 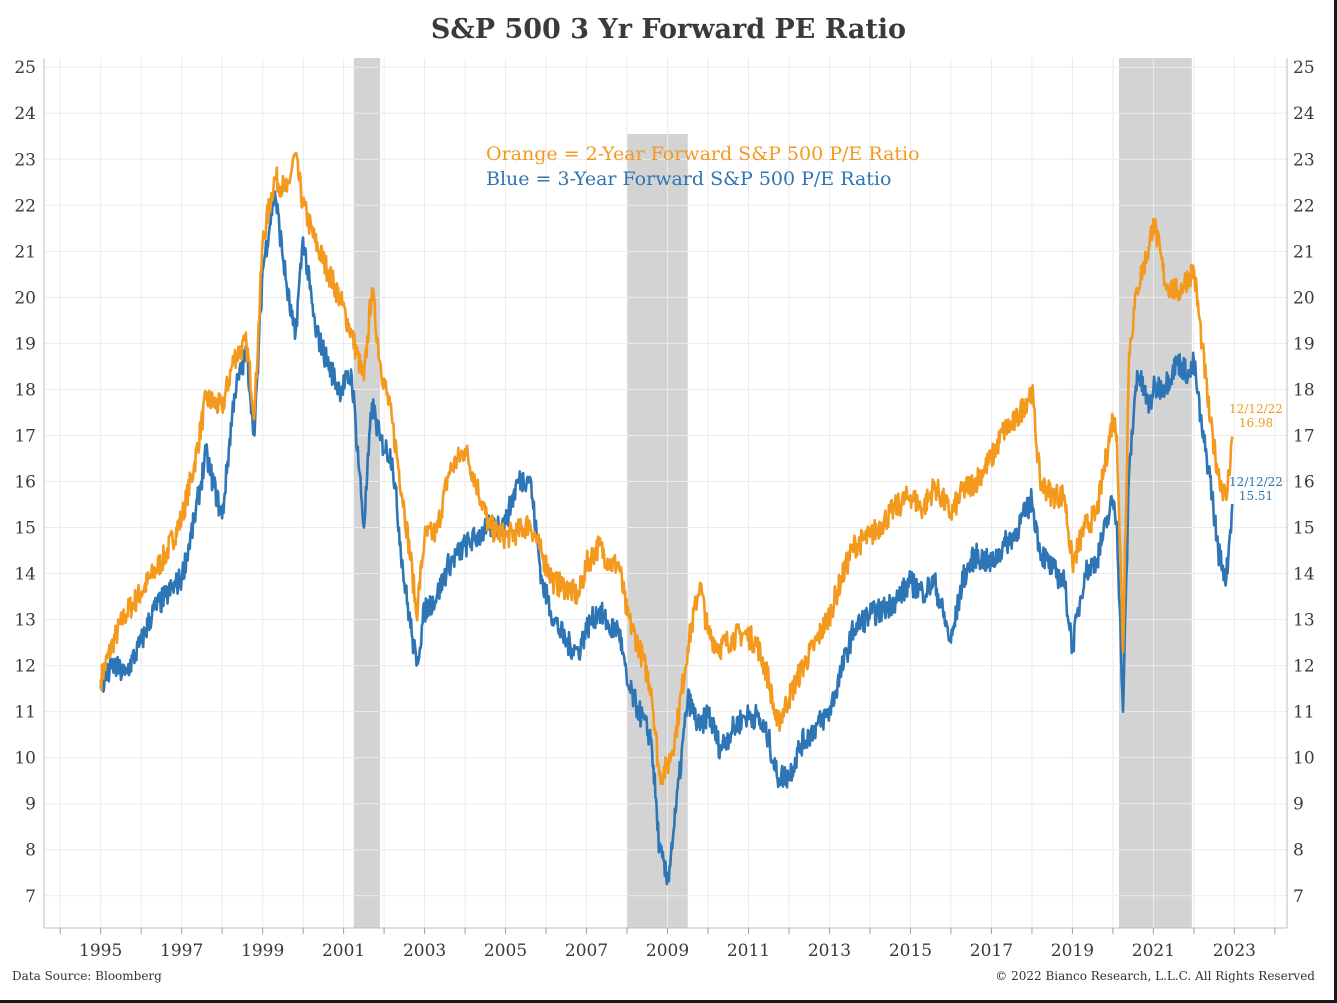 What do you see at coordinates (1256, 423) in the screenshot?
I see `end-label-orange-value: 16.98` at bounding box center [1256, 423].